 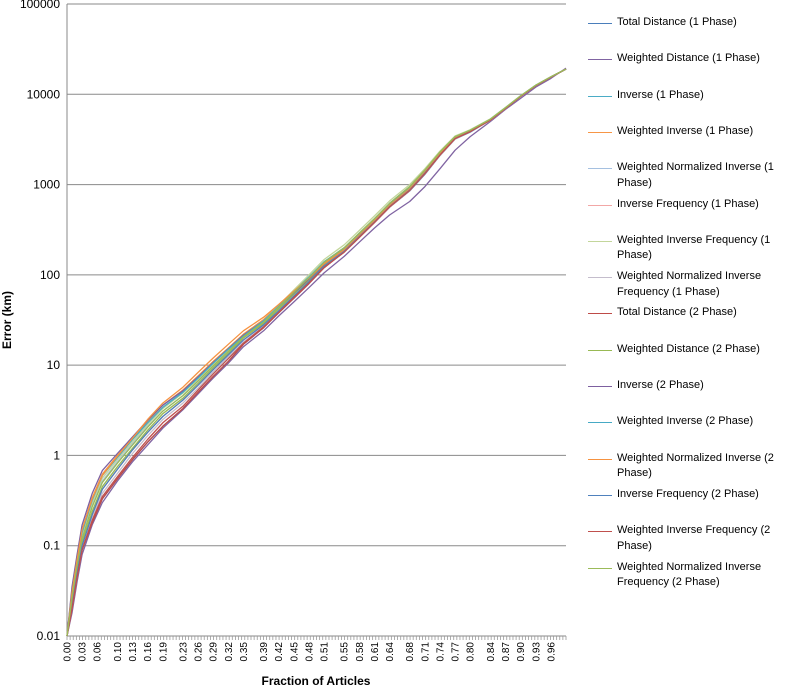 I want to click on legend-label: Weighted Inverse Frequency (1 Phase), so click(x=694, y=247).